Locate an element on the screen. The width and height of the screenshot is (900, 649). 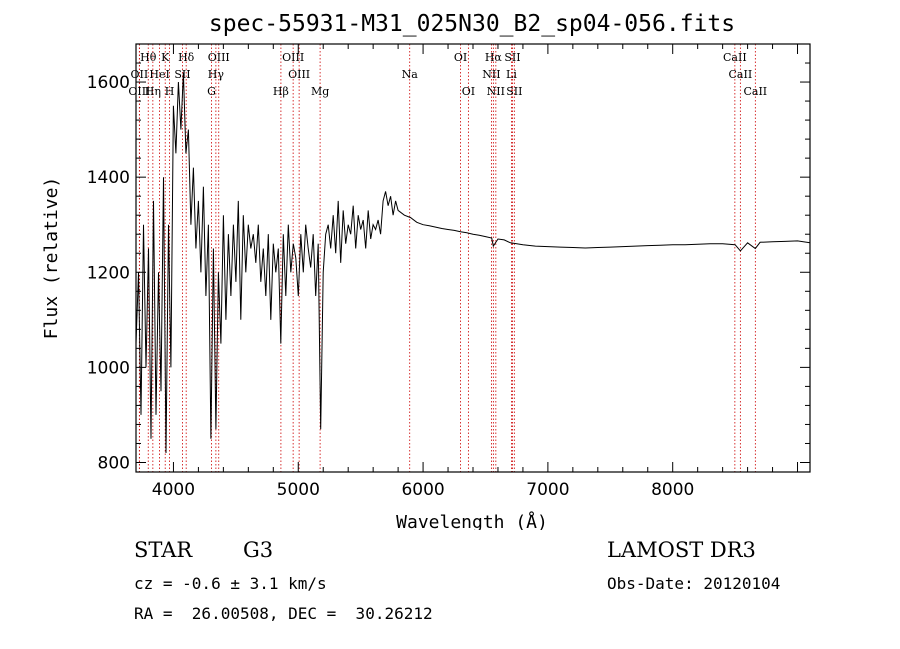
spectral-subclass: G3 is located at coordinates (258, 550).